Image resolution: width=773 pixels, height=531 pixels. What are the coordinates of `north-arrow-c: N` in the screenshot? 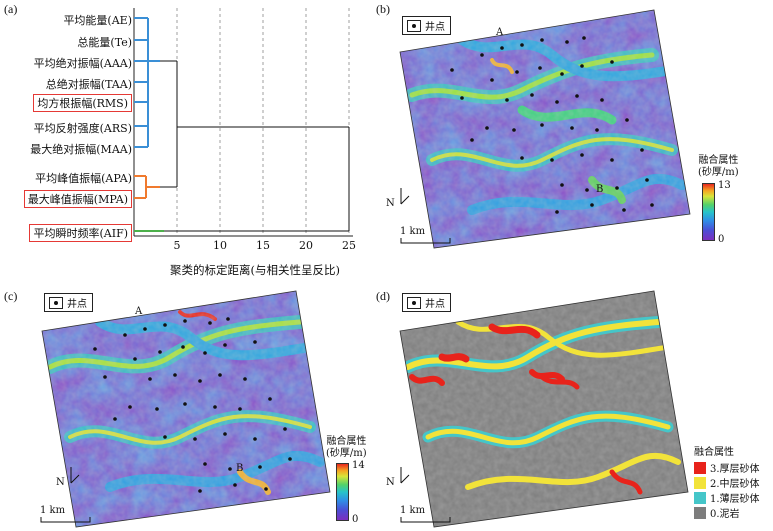 It's located at (69, 476).